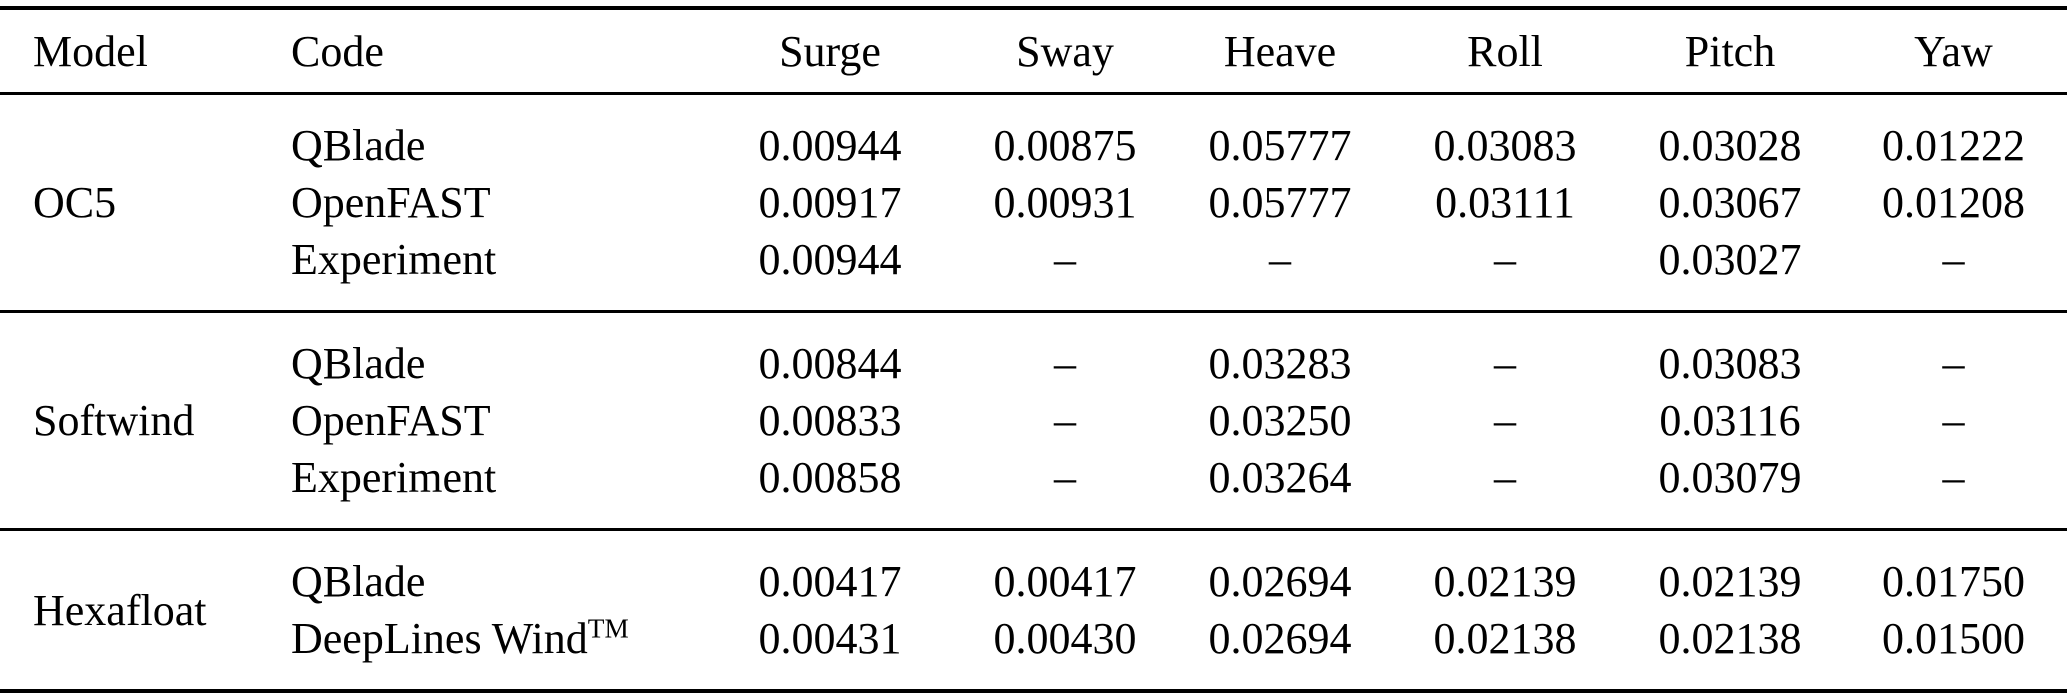 Image resolution: width=2067 pixels, height=693 pixels. I want to click on column-header-pitch: Pitch, so click(1730, 51).